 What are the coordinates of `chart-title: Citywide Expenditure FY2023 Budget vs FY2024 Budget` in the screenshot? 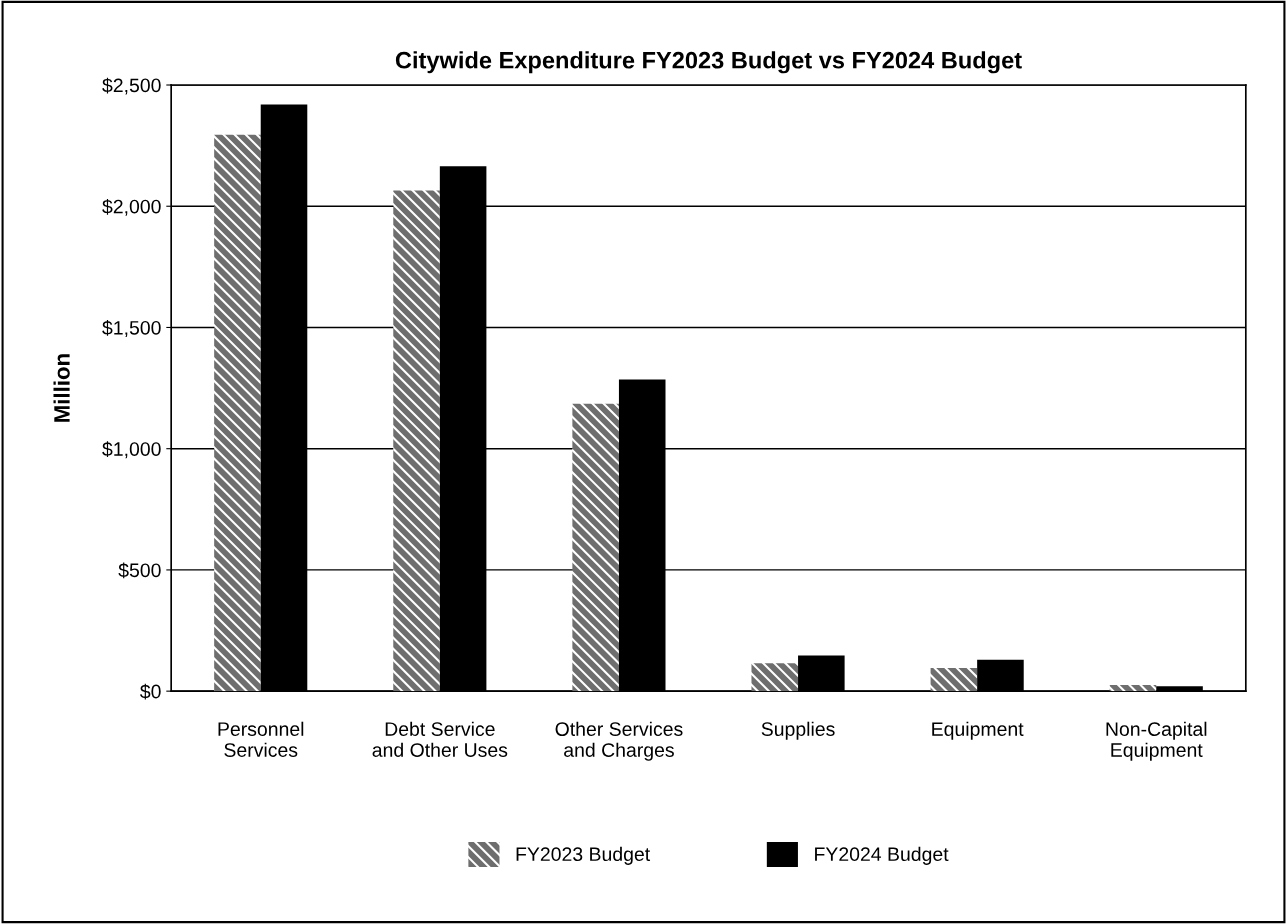 It's located at (708, 62).